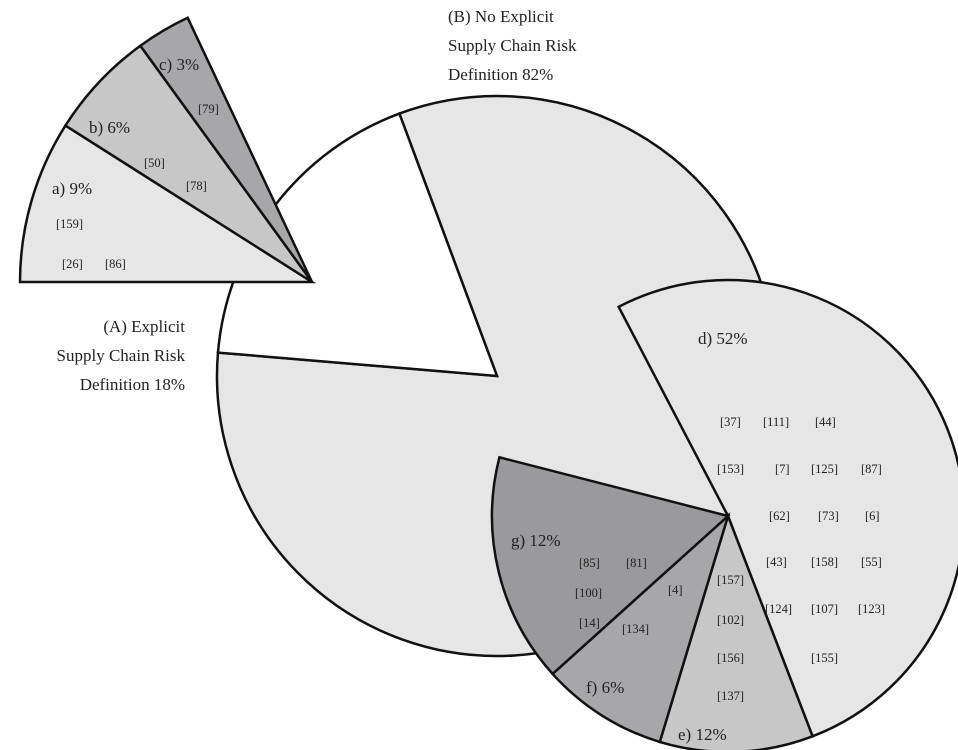 The width and height of the screenshot is (958, 750). What do you see at coordinates (121, 355) in the screenshot?
I see `label-a-line2: Supply Chain Risk` at bounding box center [121, 355].